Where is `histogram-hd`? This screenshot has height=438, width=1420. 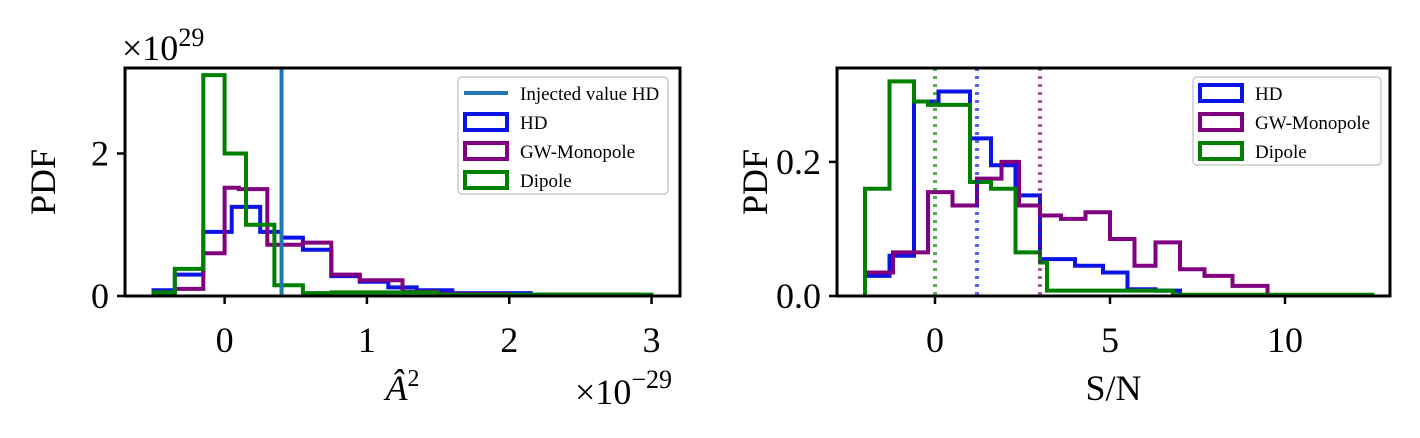
histogram-hd is located at coordinates (1022, 192).